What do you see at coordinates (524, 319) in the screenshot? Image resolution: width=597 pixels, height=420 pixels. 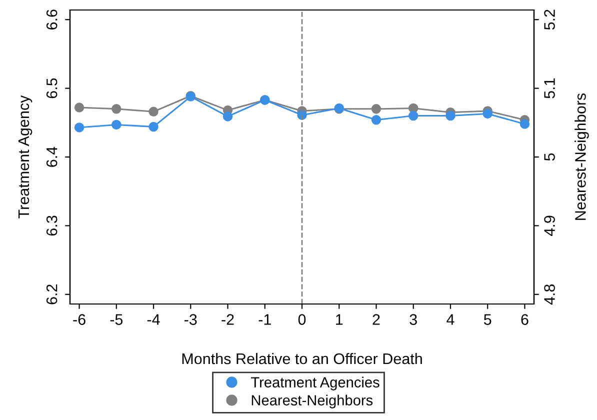 I see `x-tick-label: 6` at bounding box center [524, 319].